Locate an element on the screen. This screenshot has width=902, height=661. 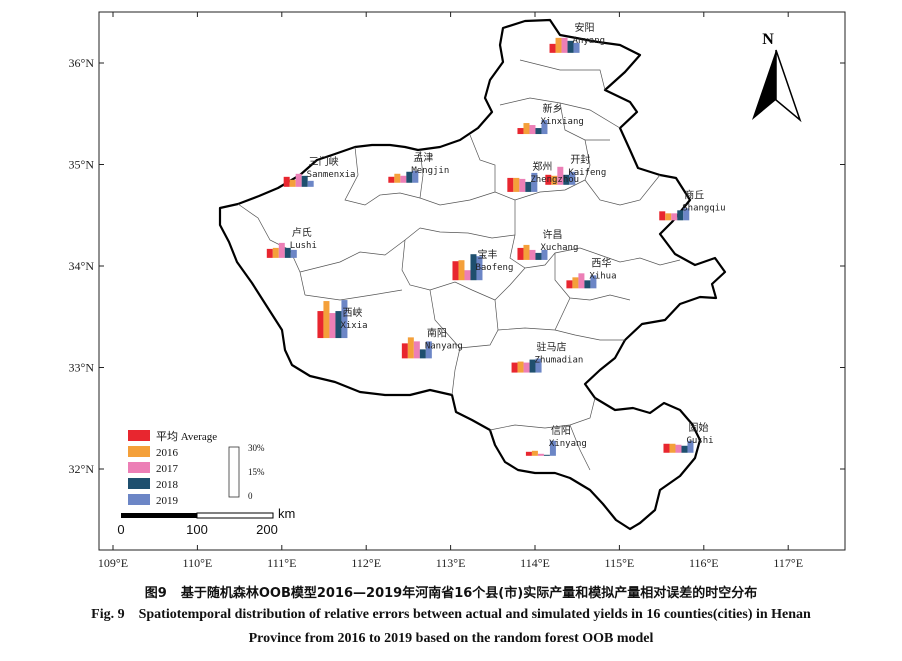
county-chart-baofeng is located at coordinates (467, 267).